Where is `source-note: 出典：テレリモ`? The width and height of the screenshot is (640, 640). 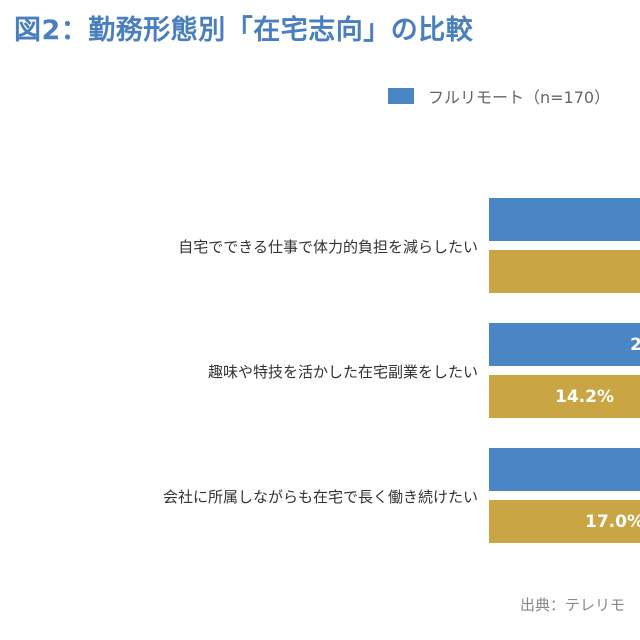
source-note: 出典：テレリモ is located at coordinates (573, 605).